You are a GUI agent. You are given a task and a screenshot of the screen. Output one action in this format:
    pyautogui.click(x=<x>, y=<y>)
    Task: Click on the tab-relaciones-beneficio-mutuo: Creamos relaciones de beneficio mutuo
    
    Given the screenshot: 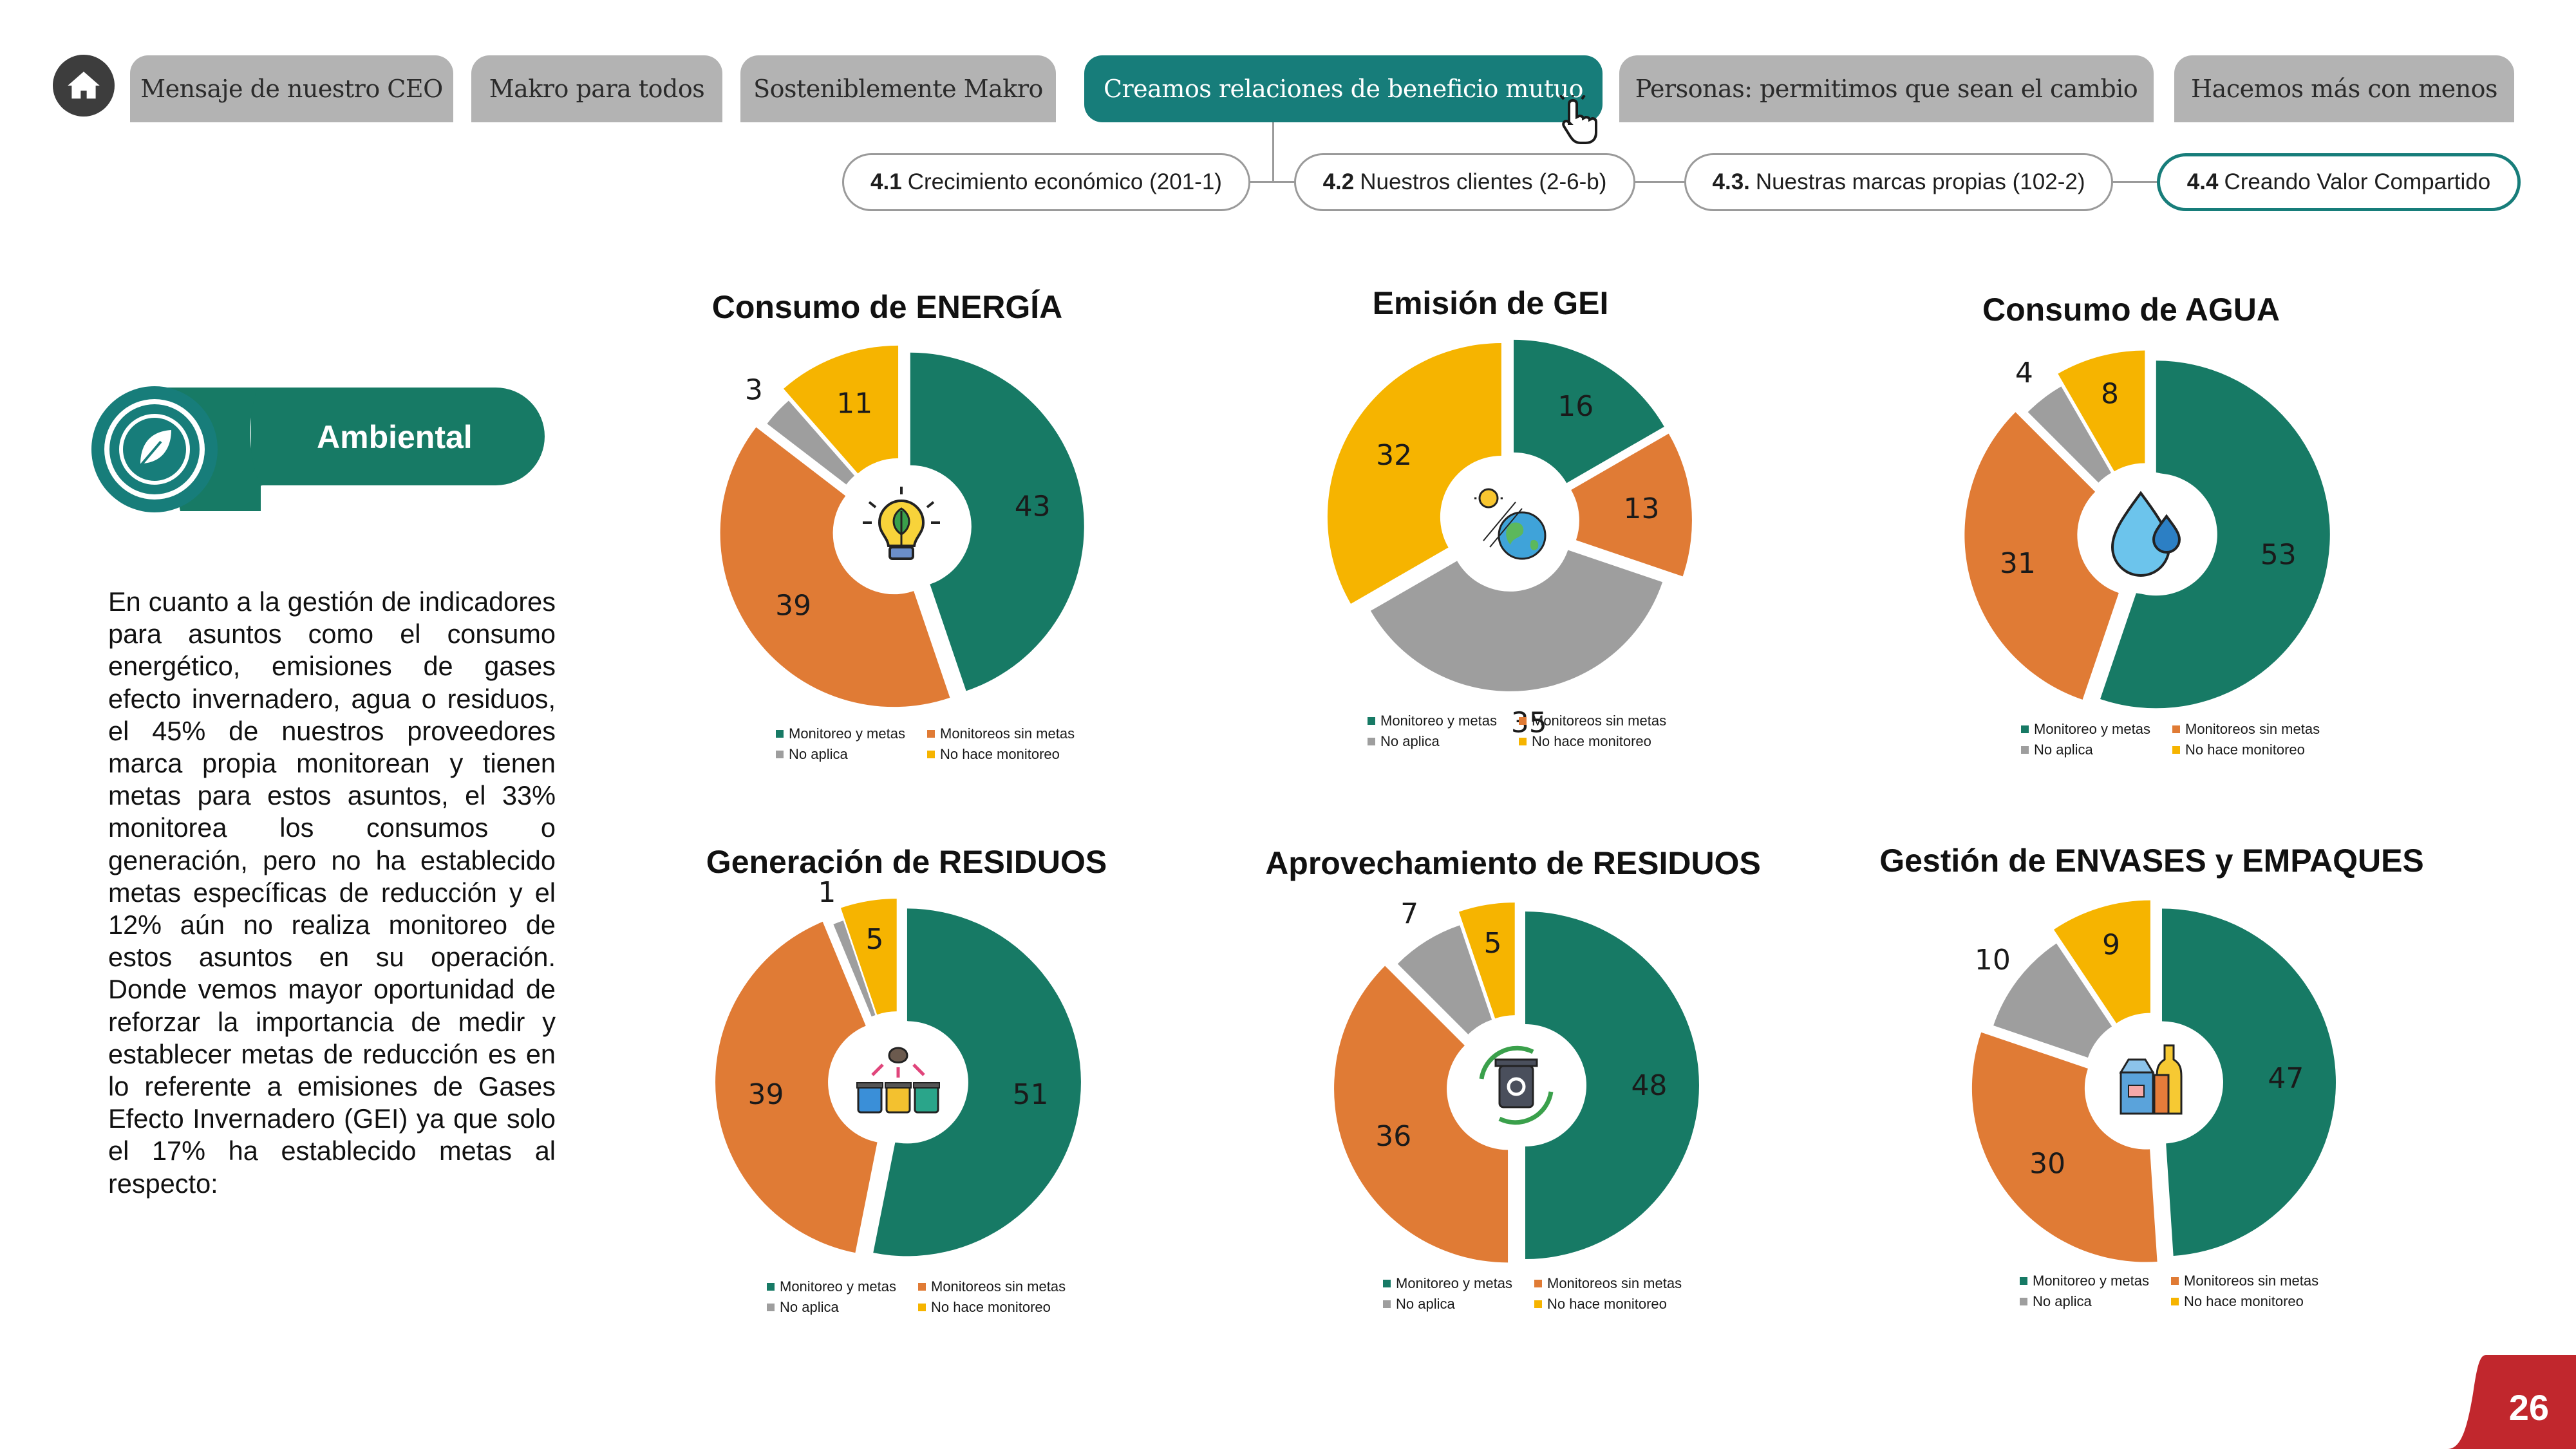 What is the action you would take?
    pyautogui.click(x=1343, y=99)
    